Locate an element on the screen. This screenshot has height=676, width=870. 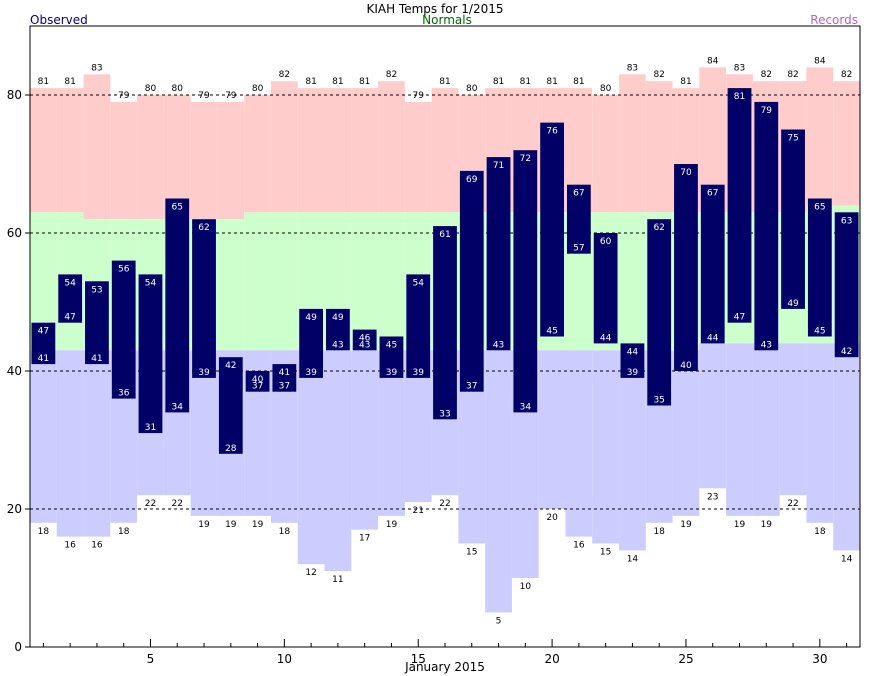
observed-high-label: 42 is located at coordinates (230, 366).